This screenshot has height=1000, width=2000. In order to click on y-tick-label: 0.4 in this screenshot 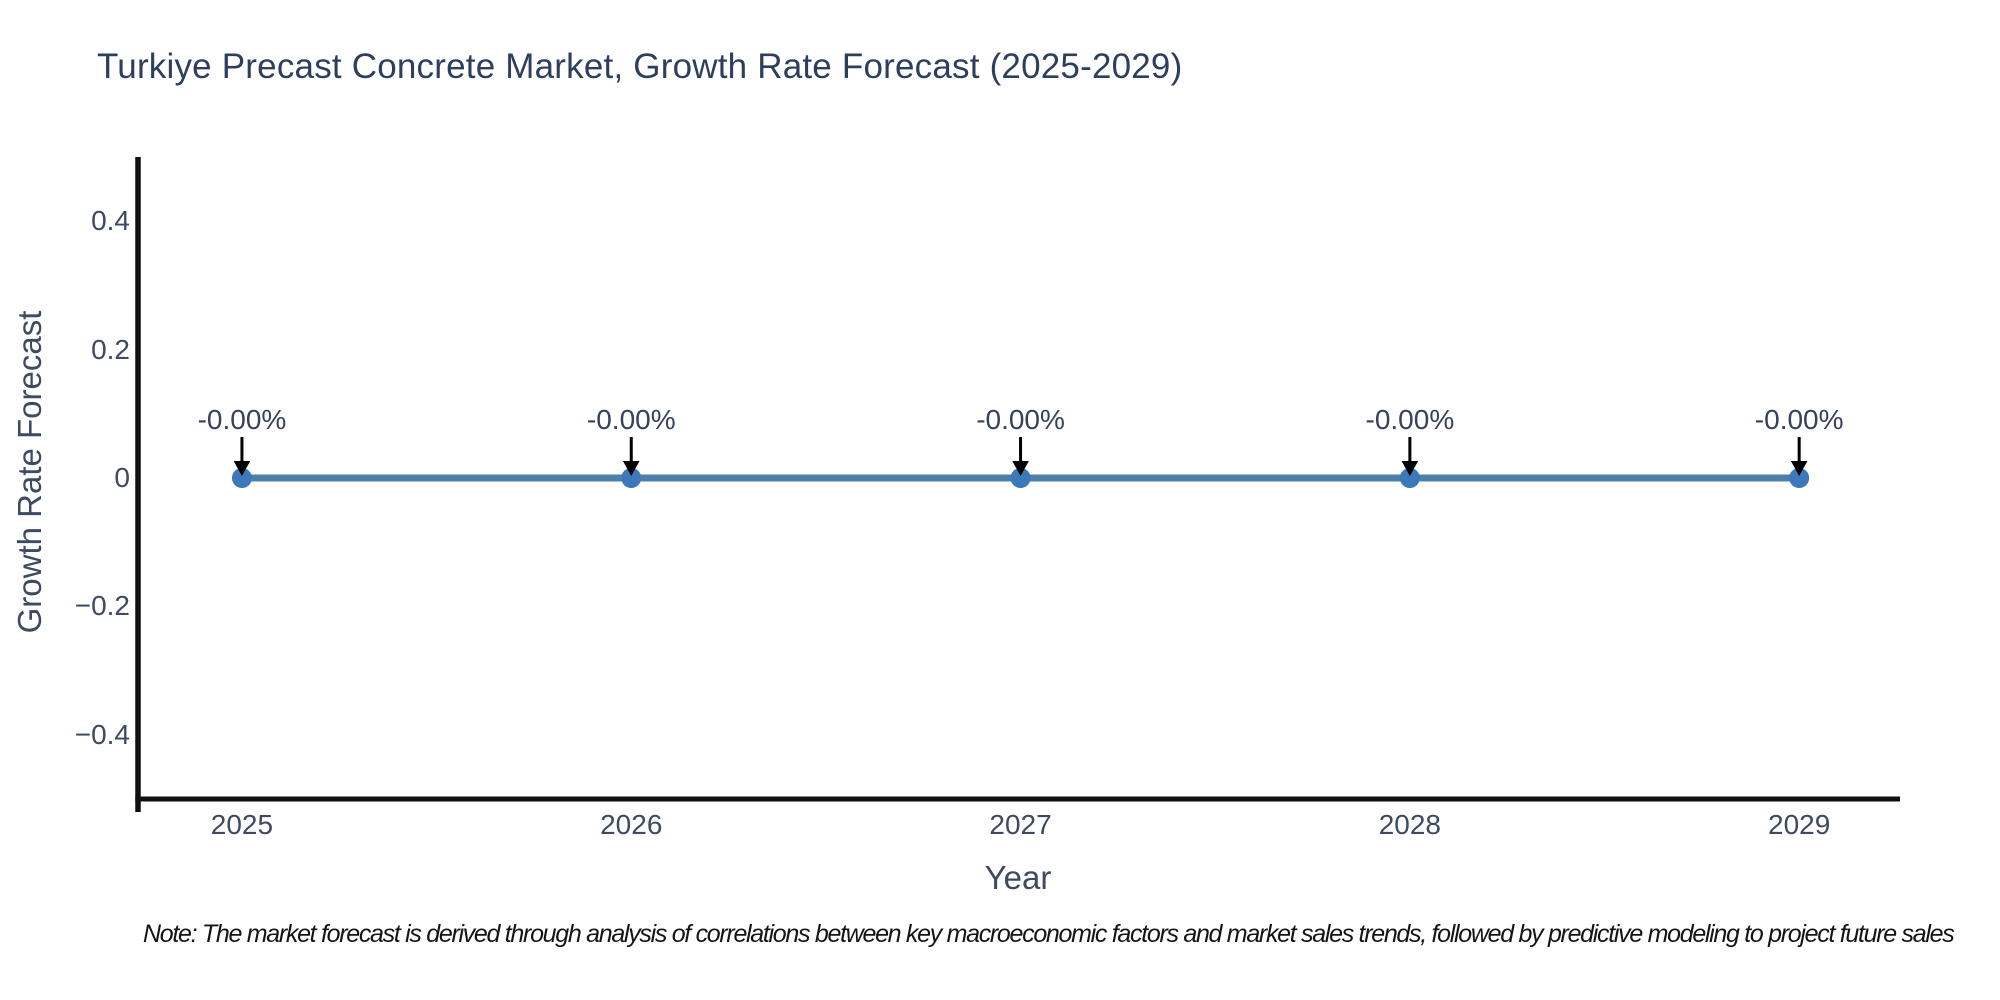, I will do `click(110, 221)`.